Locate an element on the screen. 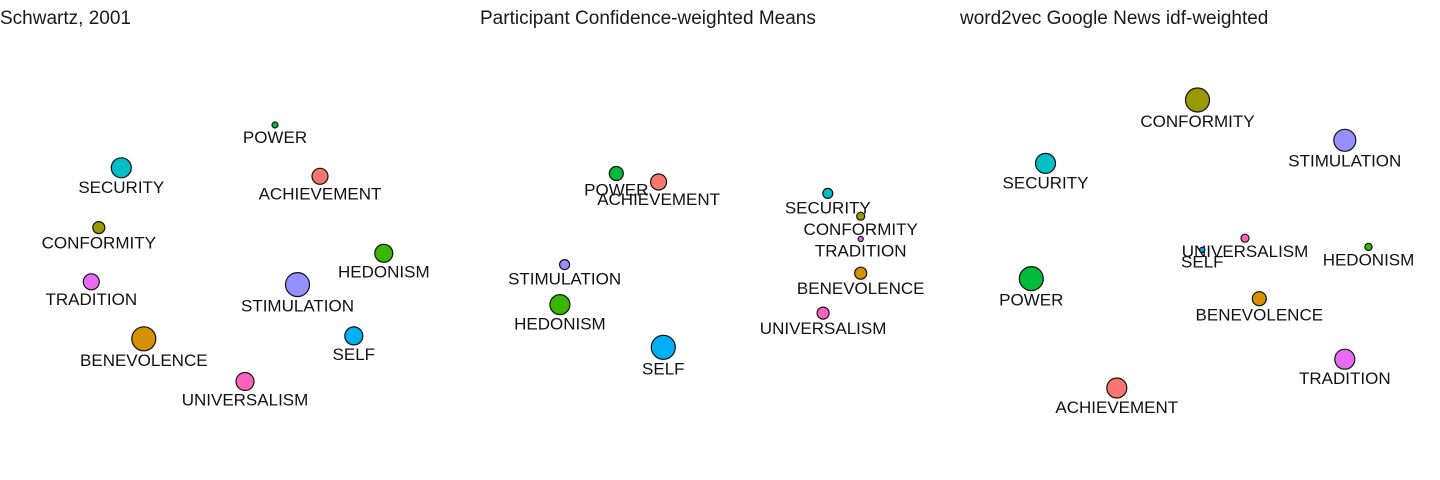 This screenshot has height=480, width=1440. panel-title-1: Schwartz, 2001 is located at coordinates (65, 18).